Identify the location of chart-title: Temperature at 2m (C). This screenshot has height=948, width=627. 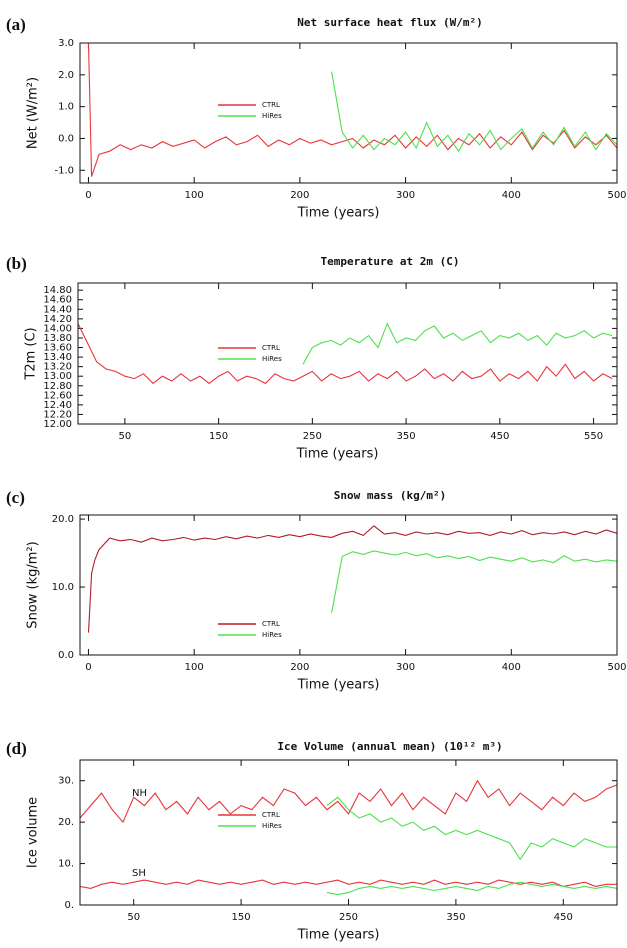
(389, 261).